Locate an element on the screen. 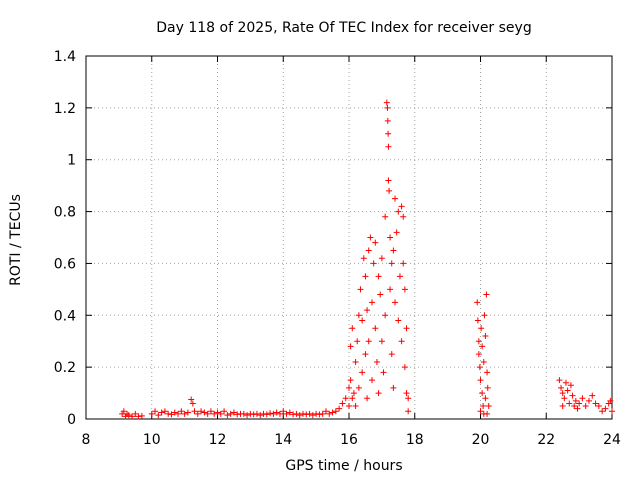 Image resolution: width=640 pixels, height=480 pixels. y-tick-label: 1.2 is located at coordinates (65, 109).